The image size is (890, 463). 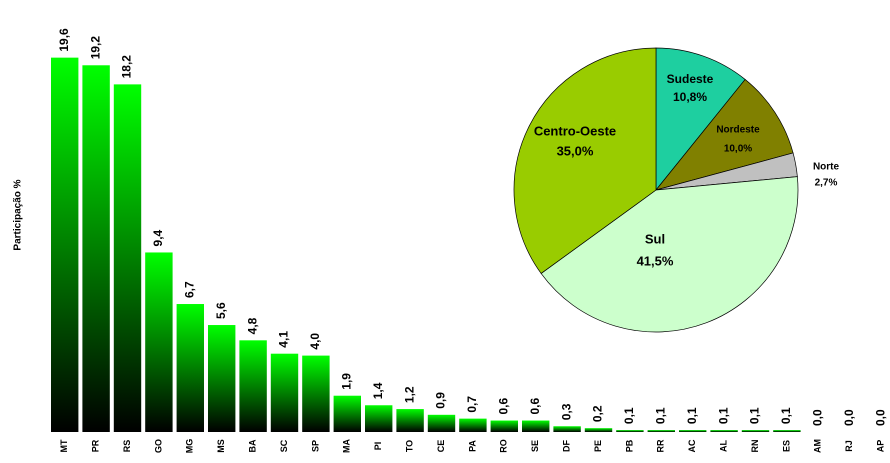 I want to click on x-tick-label: RR, so click(x=661, y=445).